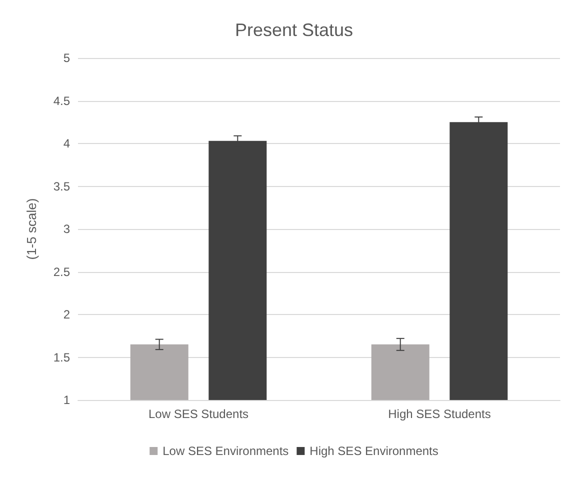 The height and width of the screenshot is (480, 588). I want to click on y-tick-label: 2, so click(66, 315).